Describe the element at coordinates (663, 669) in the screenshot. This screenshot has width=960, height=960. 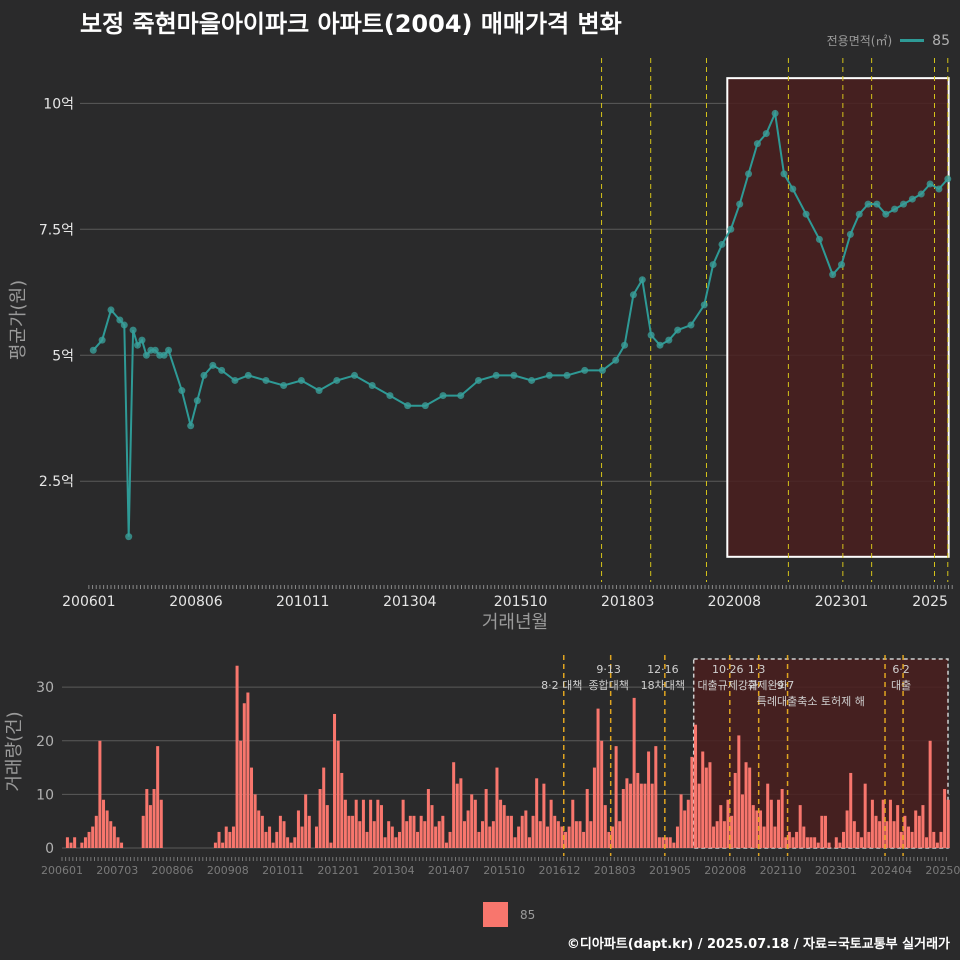
I see `policy-annotation: 12·16` at that location.